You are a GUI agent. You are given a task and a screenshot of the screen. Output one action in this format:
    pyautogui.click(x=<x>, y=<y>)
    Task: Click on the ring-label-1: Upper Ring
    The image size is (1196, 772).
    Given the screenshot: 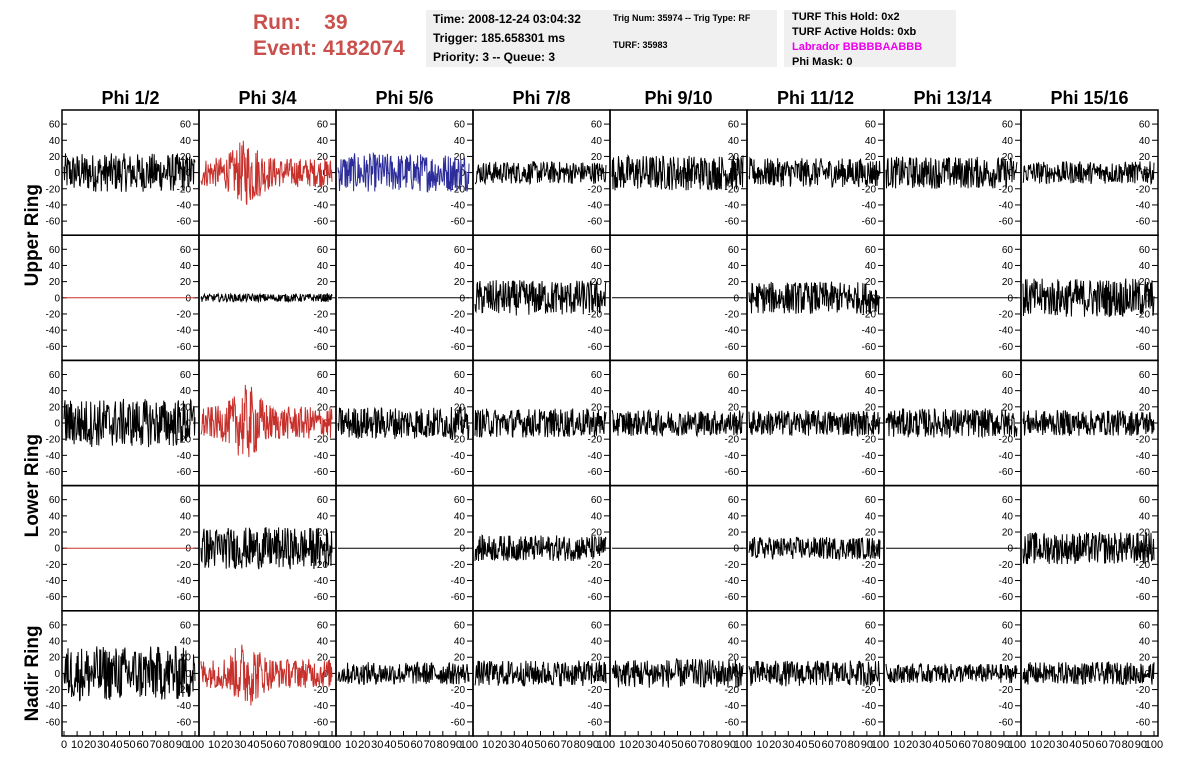 What is the action you would take?
    pyautogui.click(x=32, y=235)
    